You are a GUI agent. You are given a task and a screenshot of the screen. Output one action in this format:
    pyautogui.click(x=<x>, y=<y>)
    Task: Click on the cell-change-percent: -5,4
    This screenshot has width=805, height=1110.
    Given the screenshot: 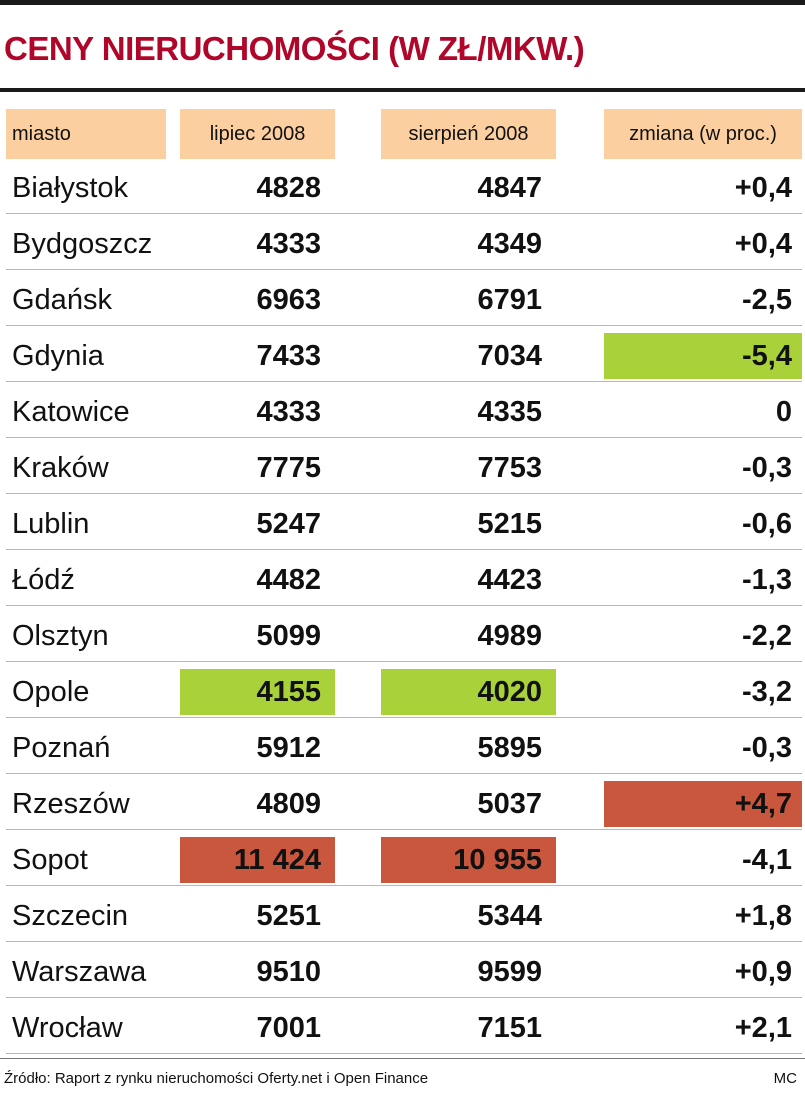 What is the action you would take?
    pyautogui.click(x=703, y=356)
    